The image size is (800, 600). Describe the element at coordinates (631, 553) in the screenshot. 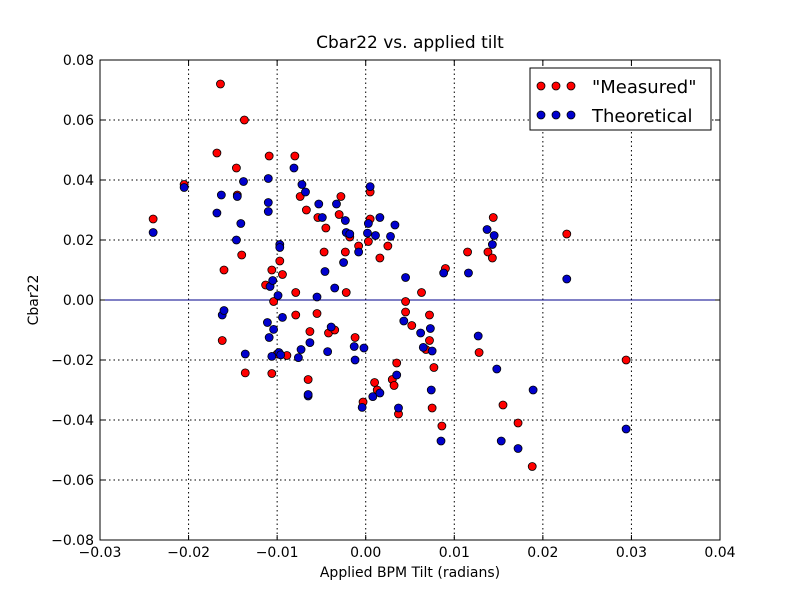

I see `x-tick-label: 0.03` at that location.